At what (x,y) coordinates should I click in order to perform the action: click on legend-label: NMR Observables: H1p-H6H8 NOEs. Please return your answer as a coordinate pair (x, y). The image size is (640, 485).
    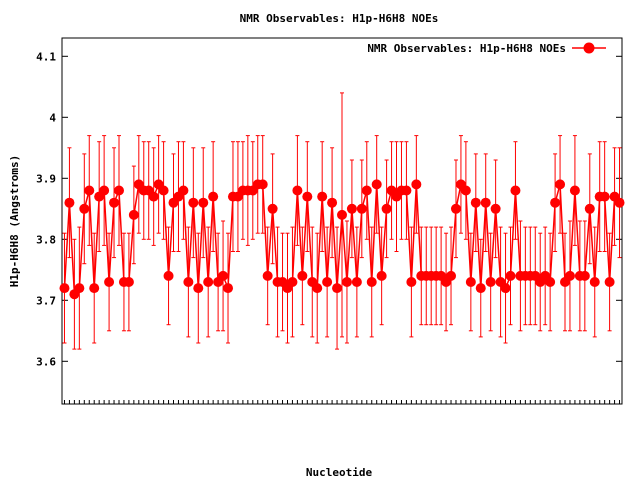
    Looking at the image, I should click on (466, 48).